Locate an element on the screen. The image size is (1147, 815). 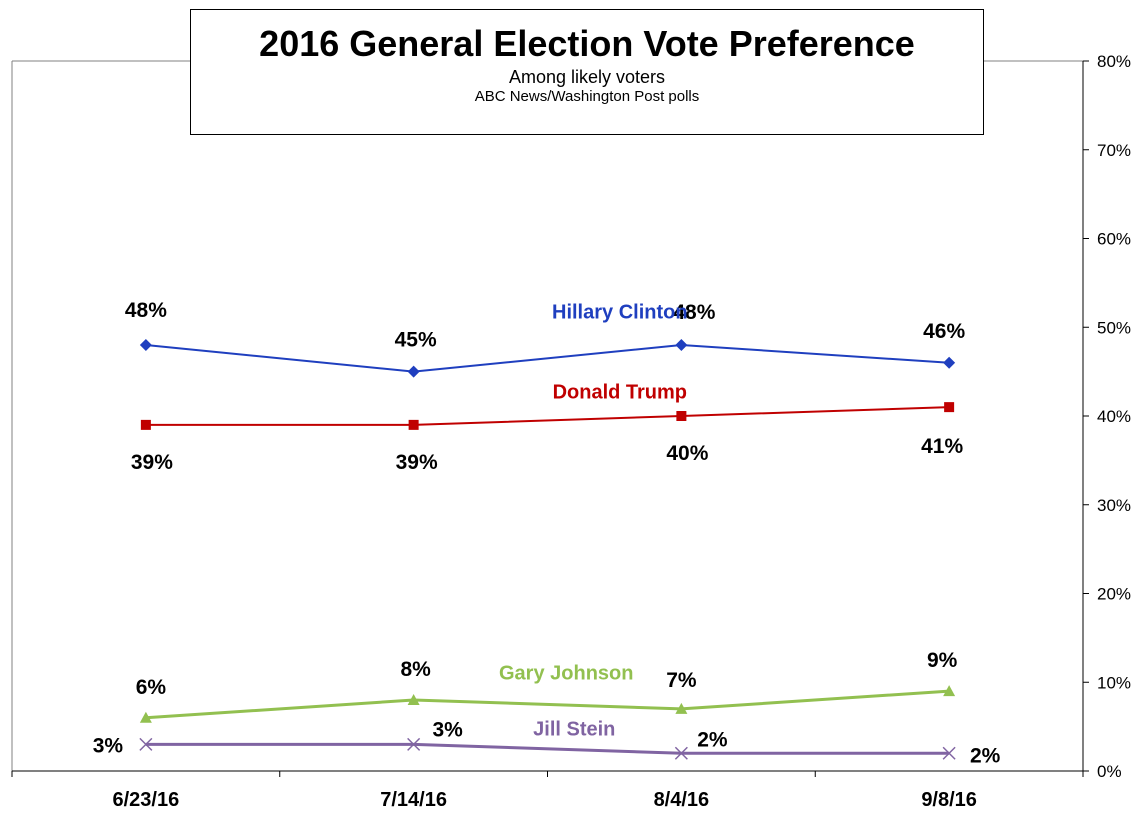
x-tick-label: 8/4/16 is located at coordinates (682, 799).